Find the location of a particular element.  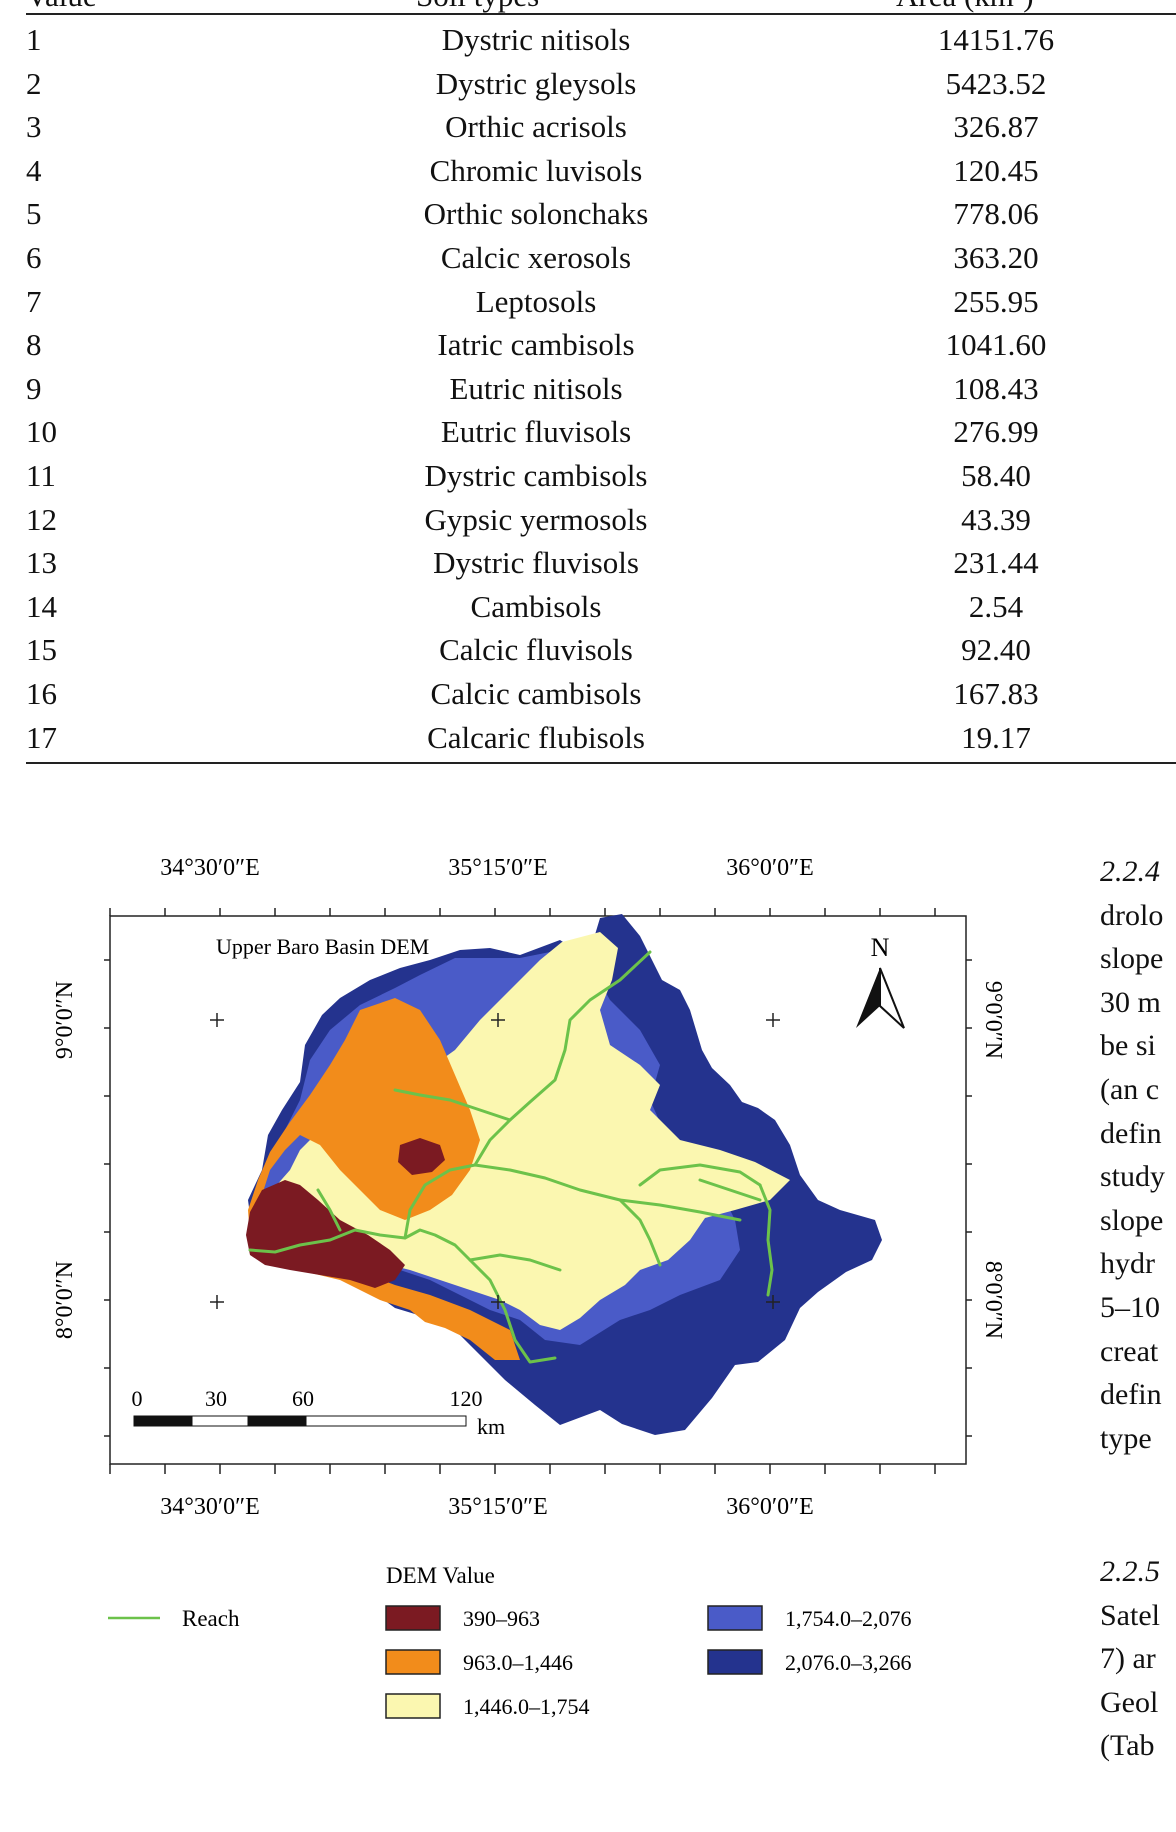

row-area: 58.40 is located at coordinates (996, 475).